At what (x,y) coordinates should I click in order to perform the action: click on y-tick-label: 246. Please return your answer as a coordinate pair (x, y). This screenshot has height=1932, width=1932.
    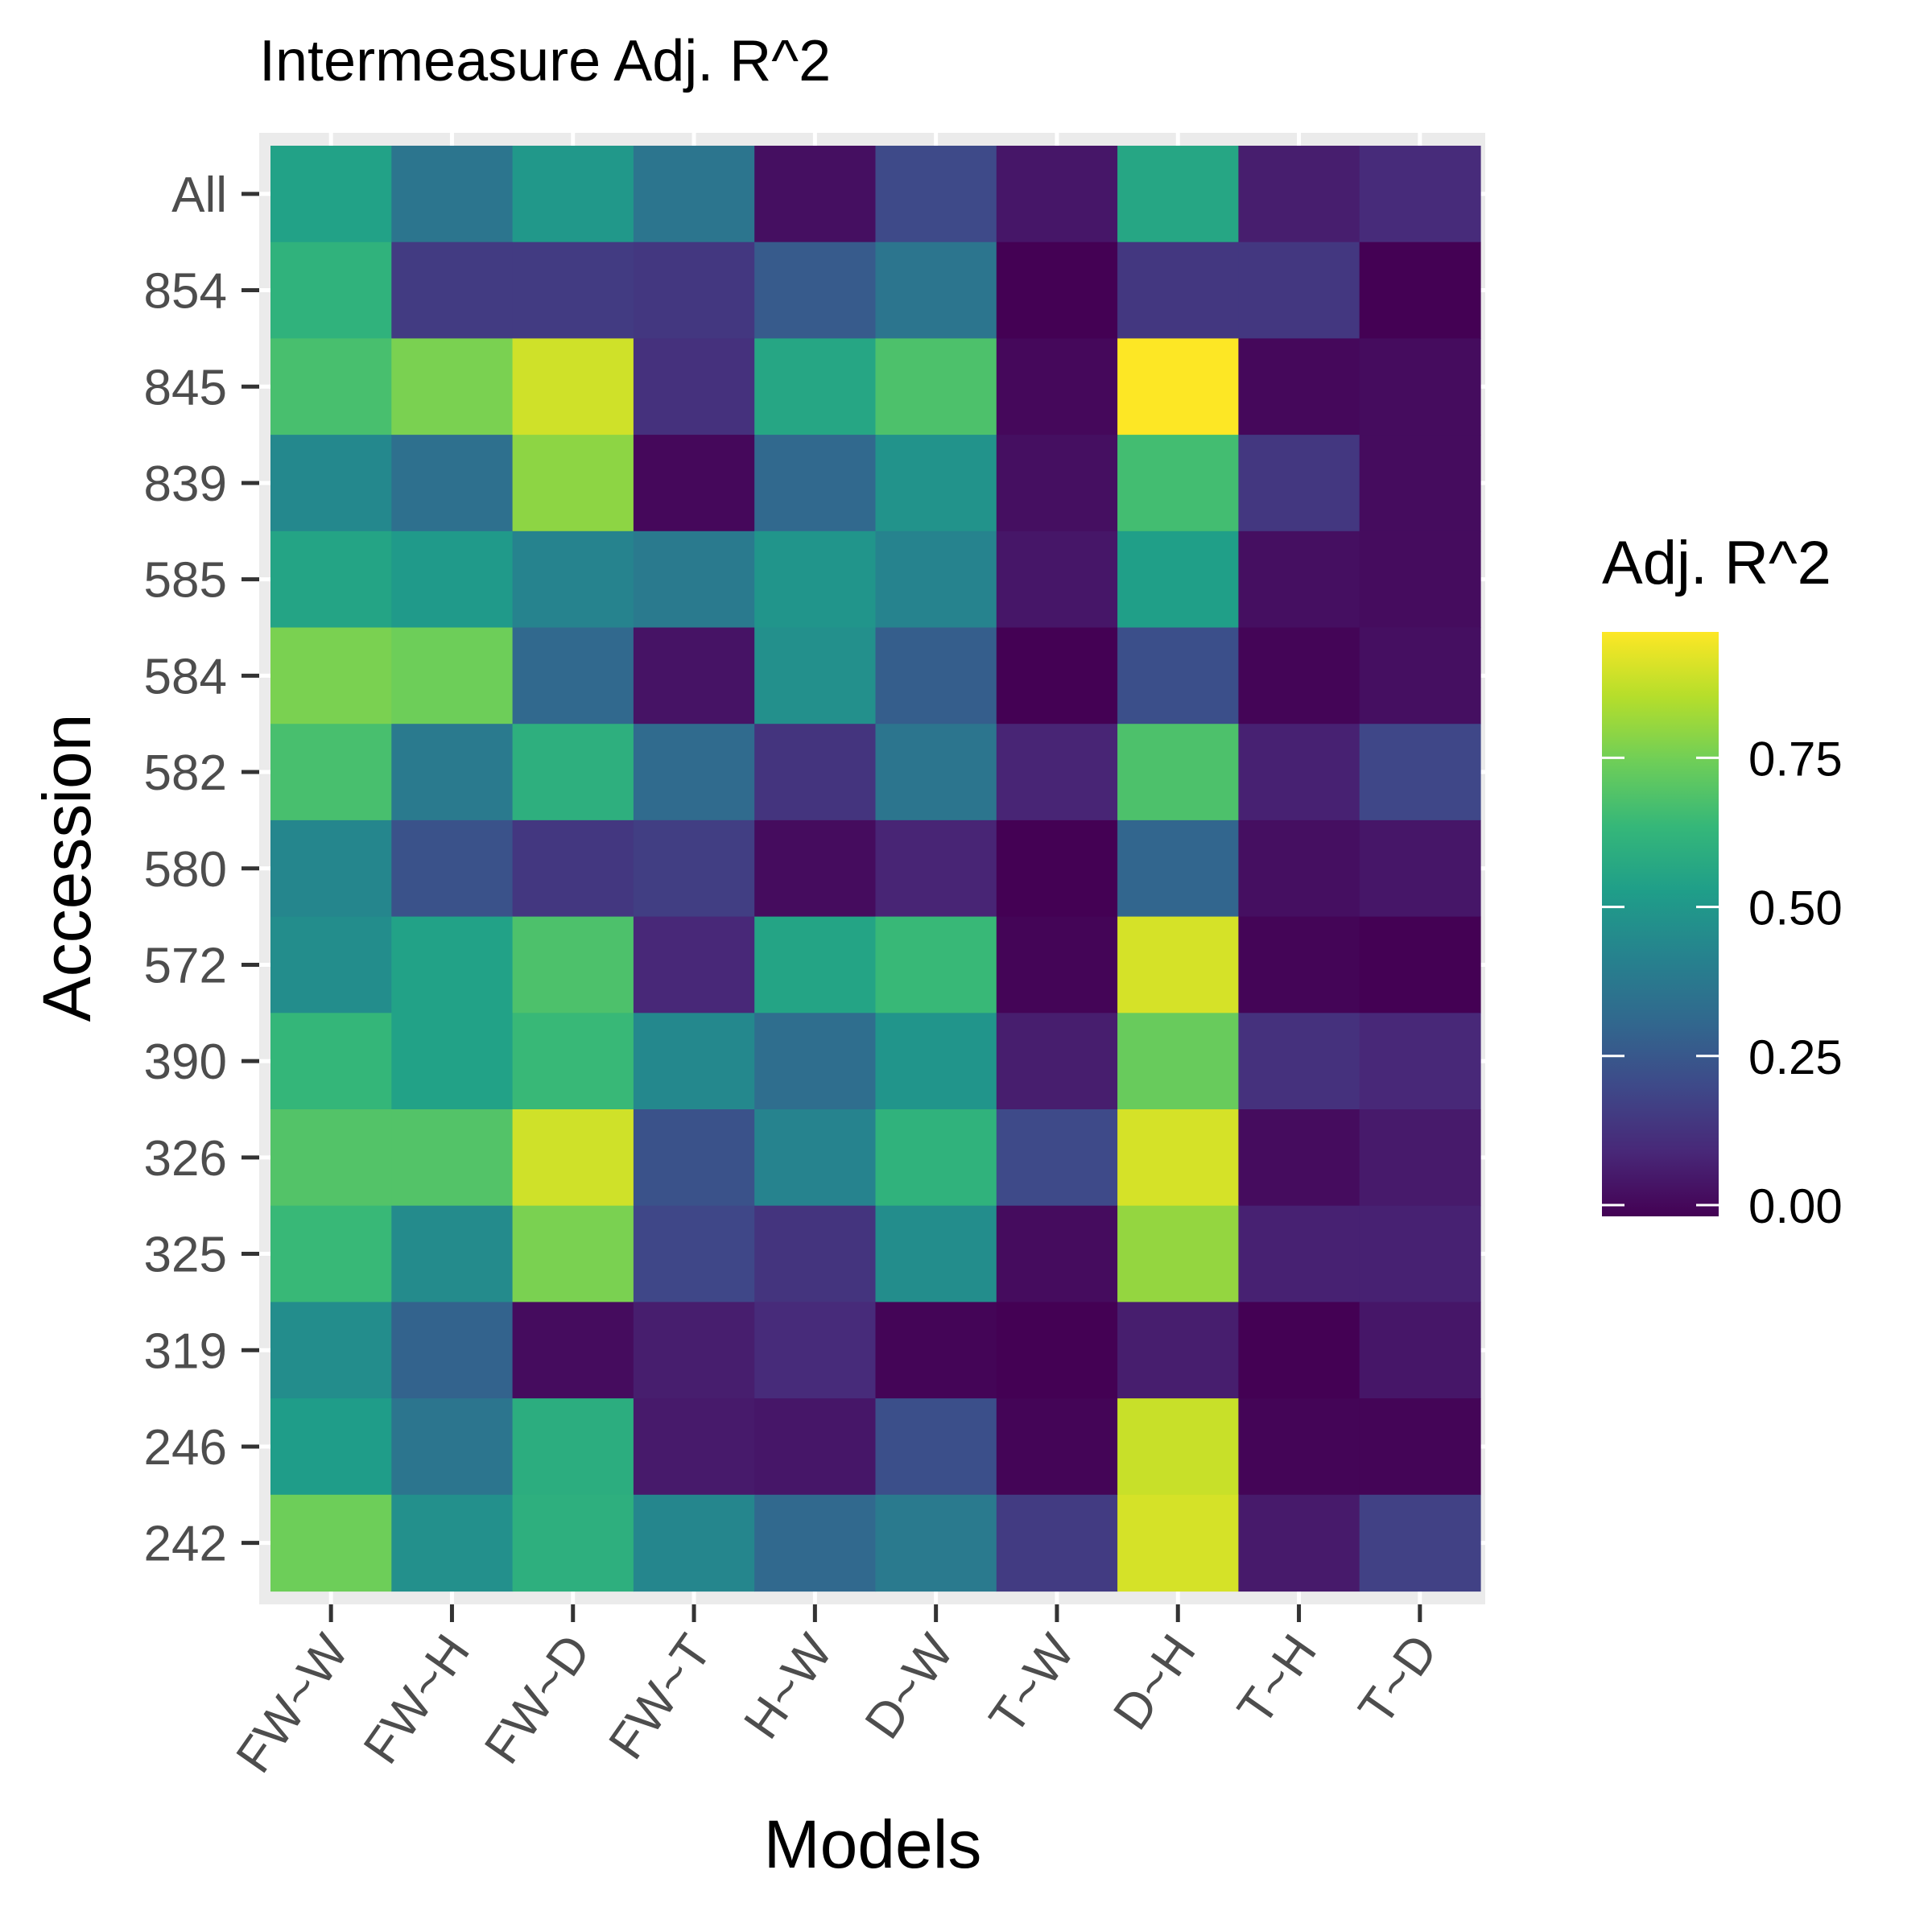
    Looking at the image, I should click on (185, 1448).